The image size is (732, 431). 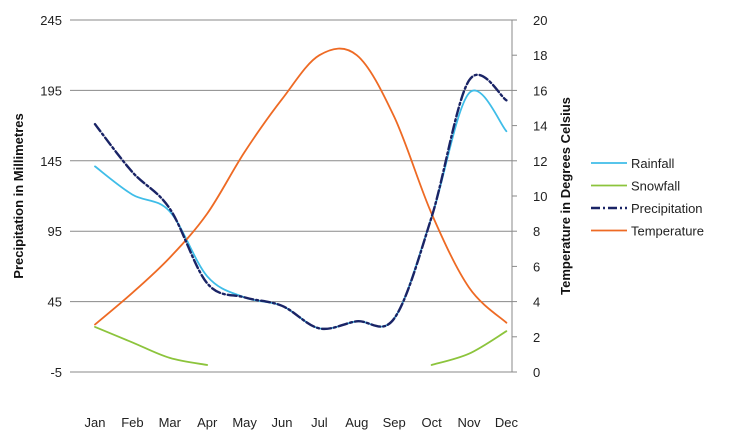 What do you see at coordinates (244, 422) in the screenshot?
I see `x-tick-label: May` at bounding box center [244, 422].